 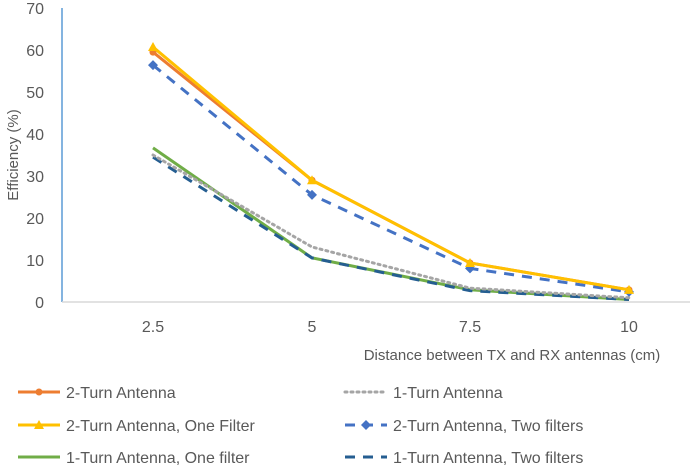 I want to click on y-tick-label: 0, so click(x=39, y=303).